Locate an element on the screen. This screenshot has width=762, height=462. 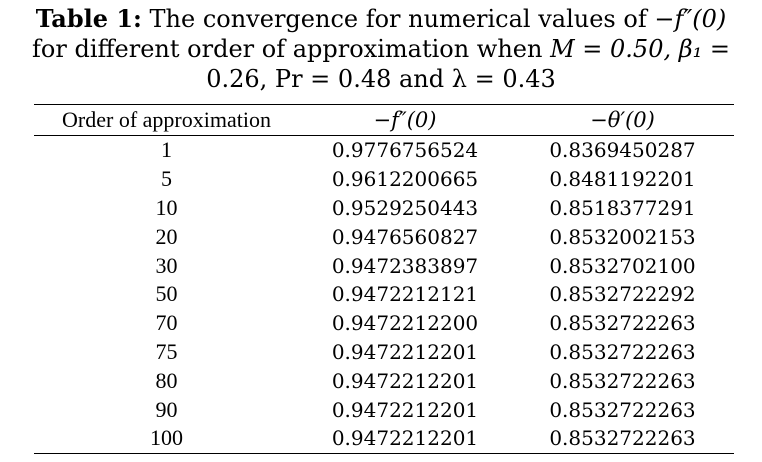
table-row: 70 0.9472212200 0.8532722263 is located at coordinates (384, 323).